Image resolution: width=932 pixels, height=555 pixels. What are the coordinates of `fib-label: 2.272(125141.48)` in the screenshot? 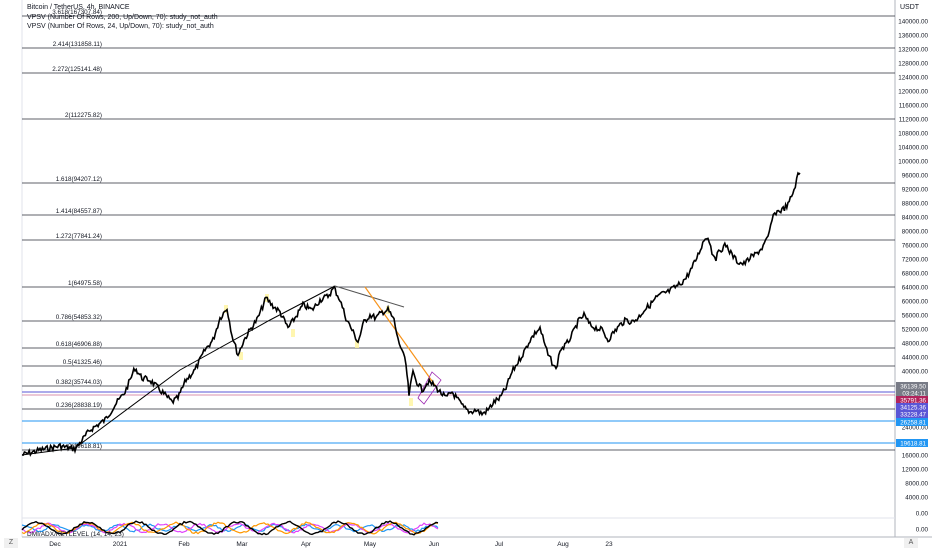 It's located at (77, 69).